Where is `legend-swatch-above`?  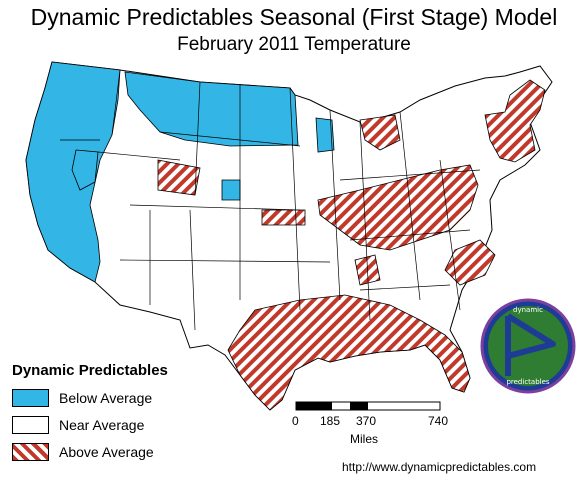
legend-swatch-above is located at coordinates (30, 451).